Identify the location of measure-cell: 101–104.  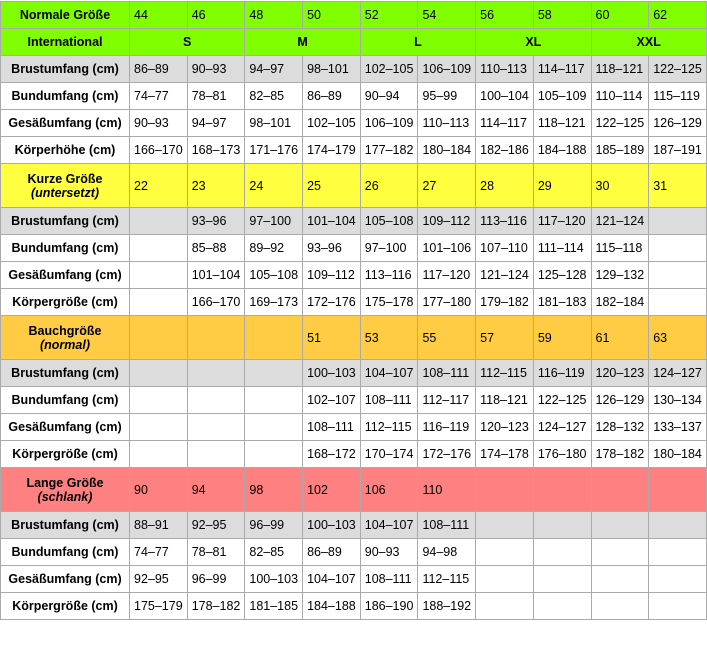
(216, 275).